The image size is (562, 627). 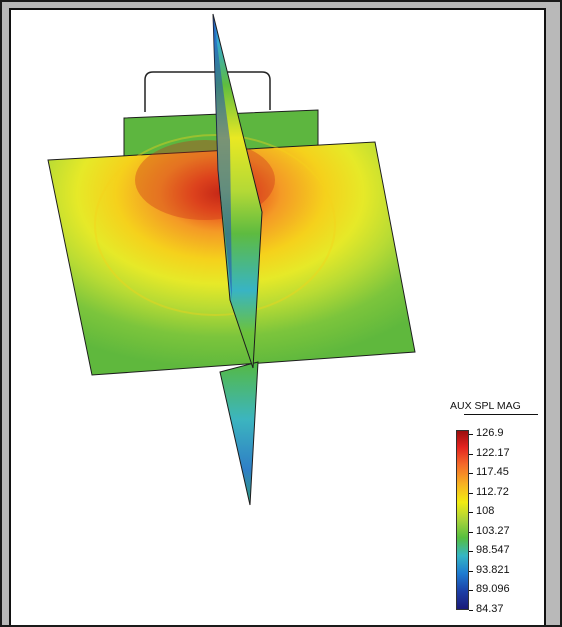 What do you see at coordinates (501, 414) in the screenshot?
I see `legend-title-underline` at bounding box center [501, 414].